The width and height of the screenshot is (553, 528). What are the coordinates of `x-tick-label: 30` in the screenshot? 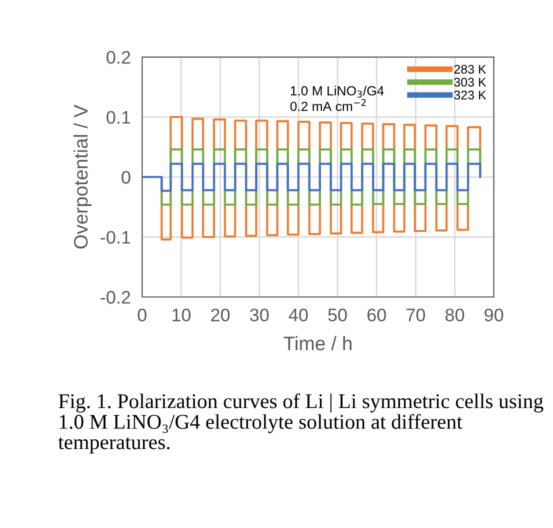 It's located at (259, 315).